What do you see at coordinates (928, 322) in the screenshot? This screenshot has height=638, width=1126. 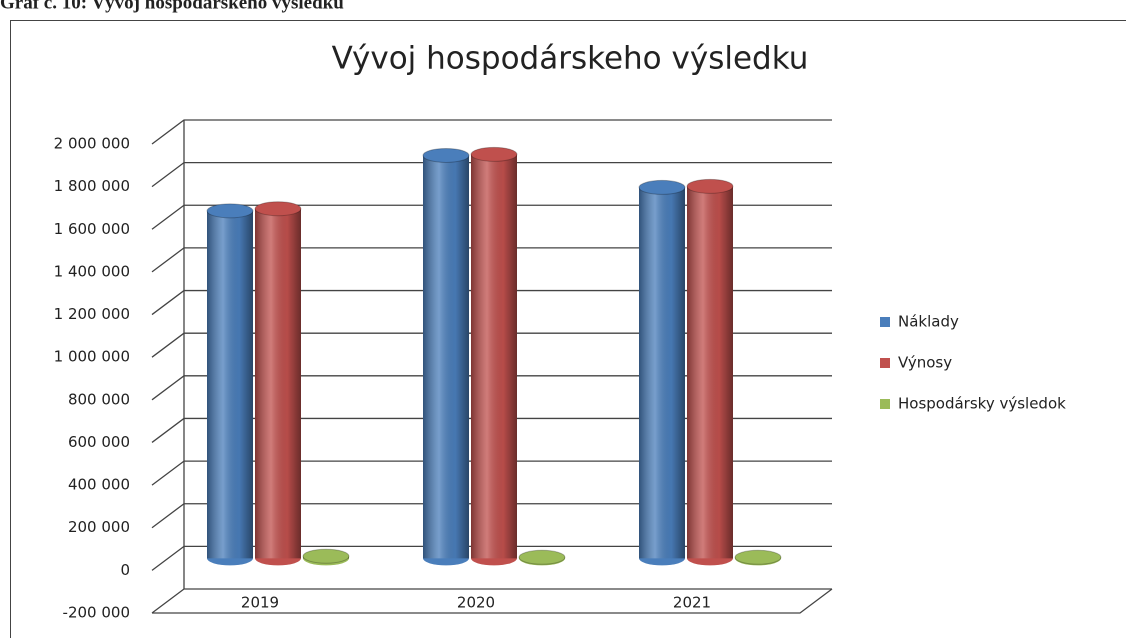 I see `legend-label: Náklady` at bounding box center [928, 322].